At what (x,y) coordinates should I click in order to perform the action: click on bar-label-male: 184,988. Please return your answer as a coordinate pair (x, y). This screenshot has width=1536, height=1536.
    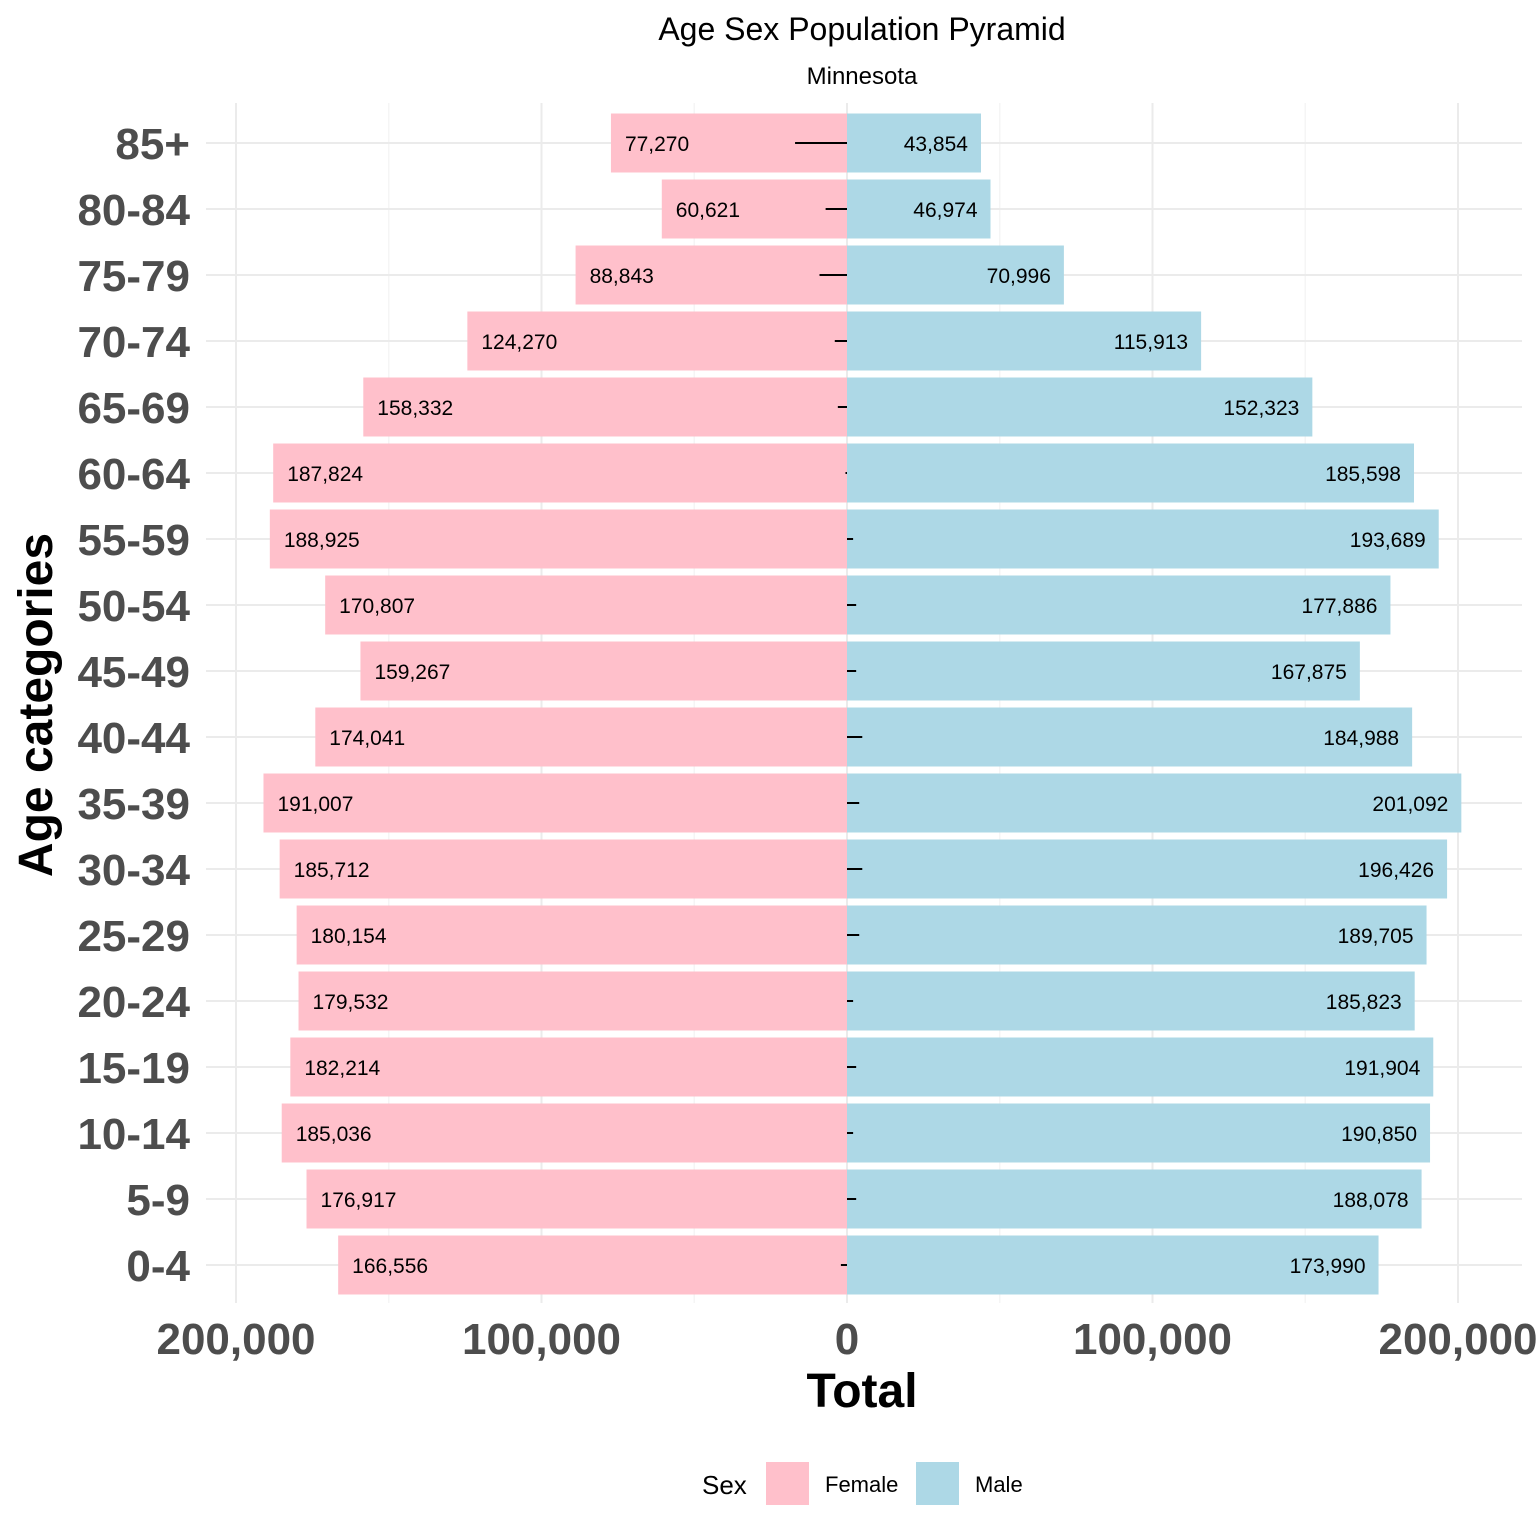
    Looking at the image, I should click on (1361, 738).